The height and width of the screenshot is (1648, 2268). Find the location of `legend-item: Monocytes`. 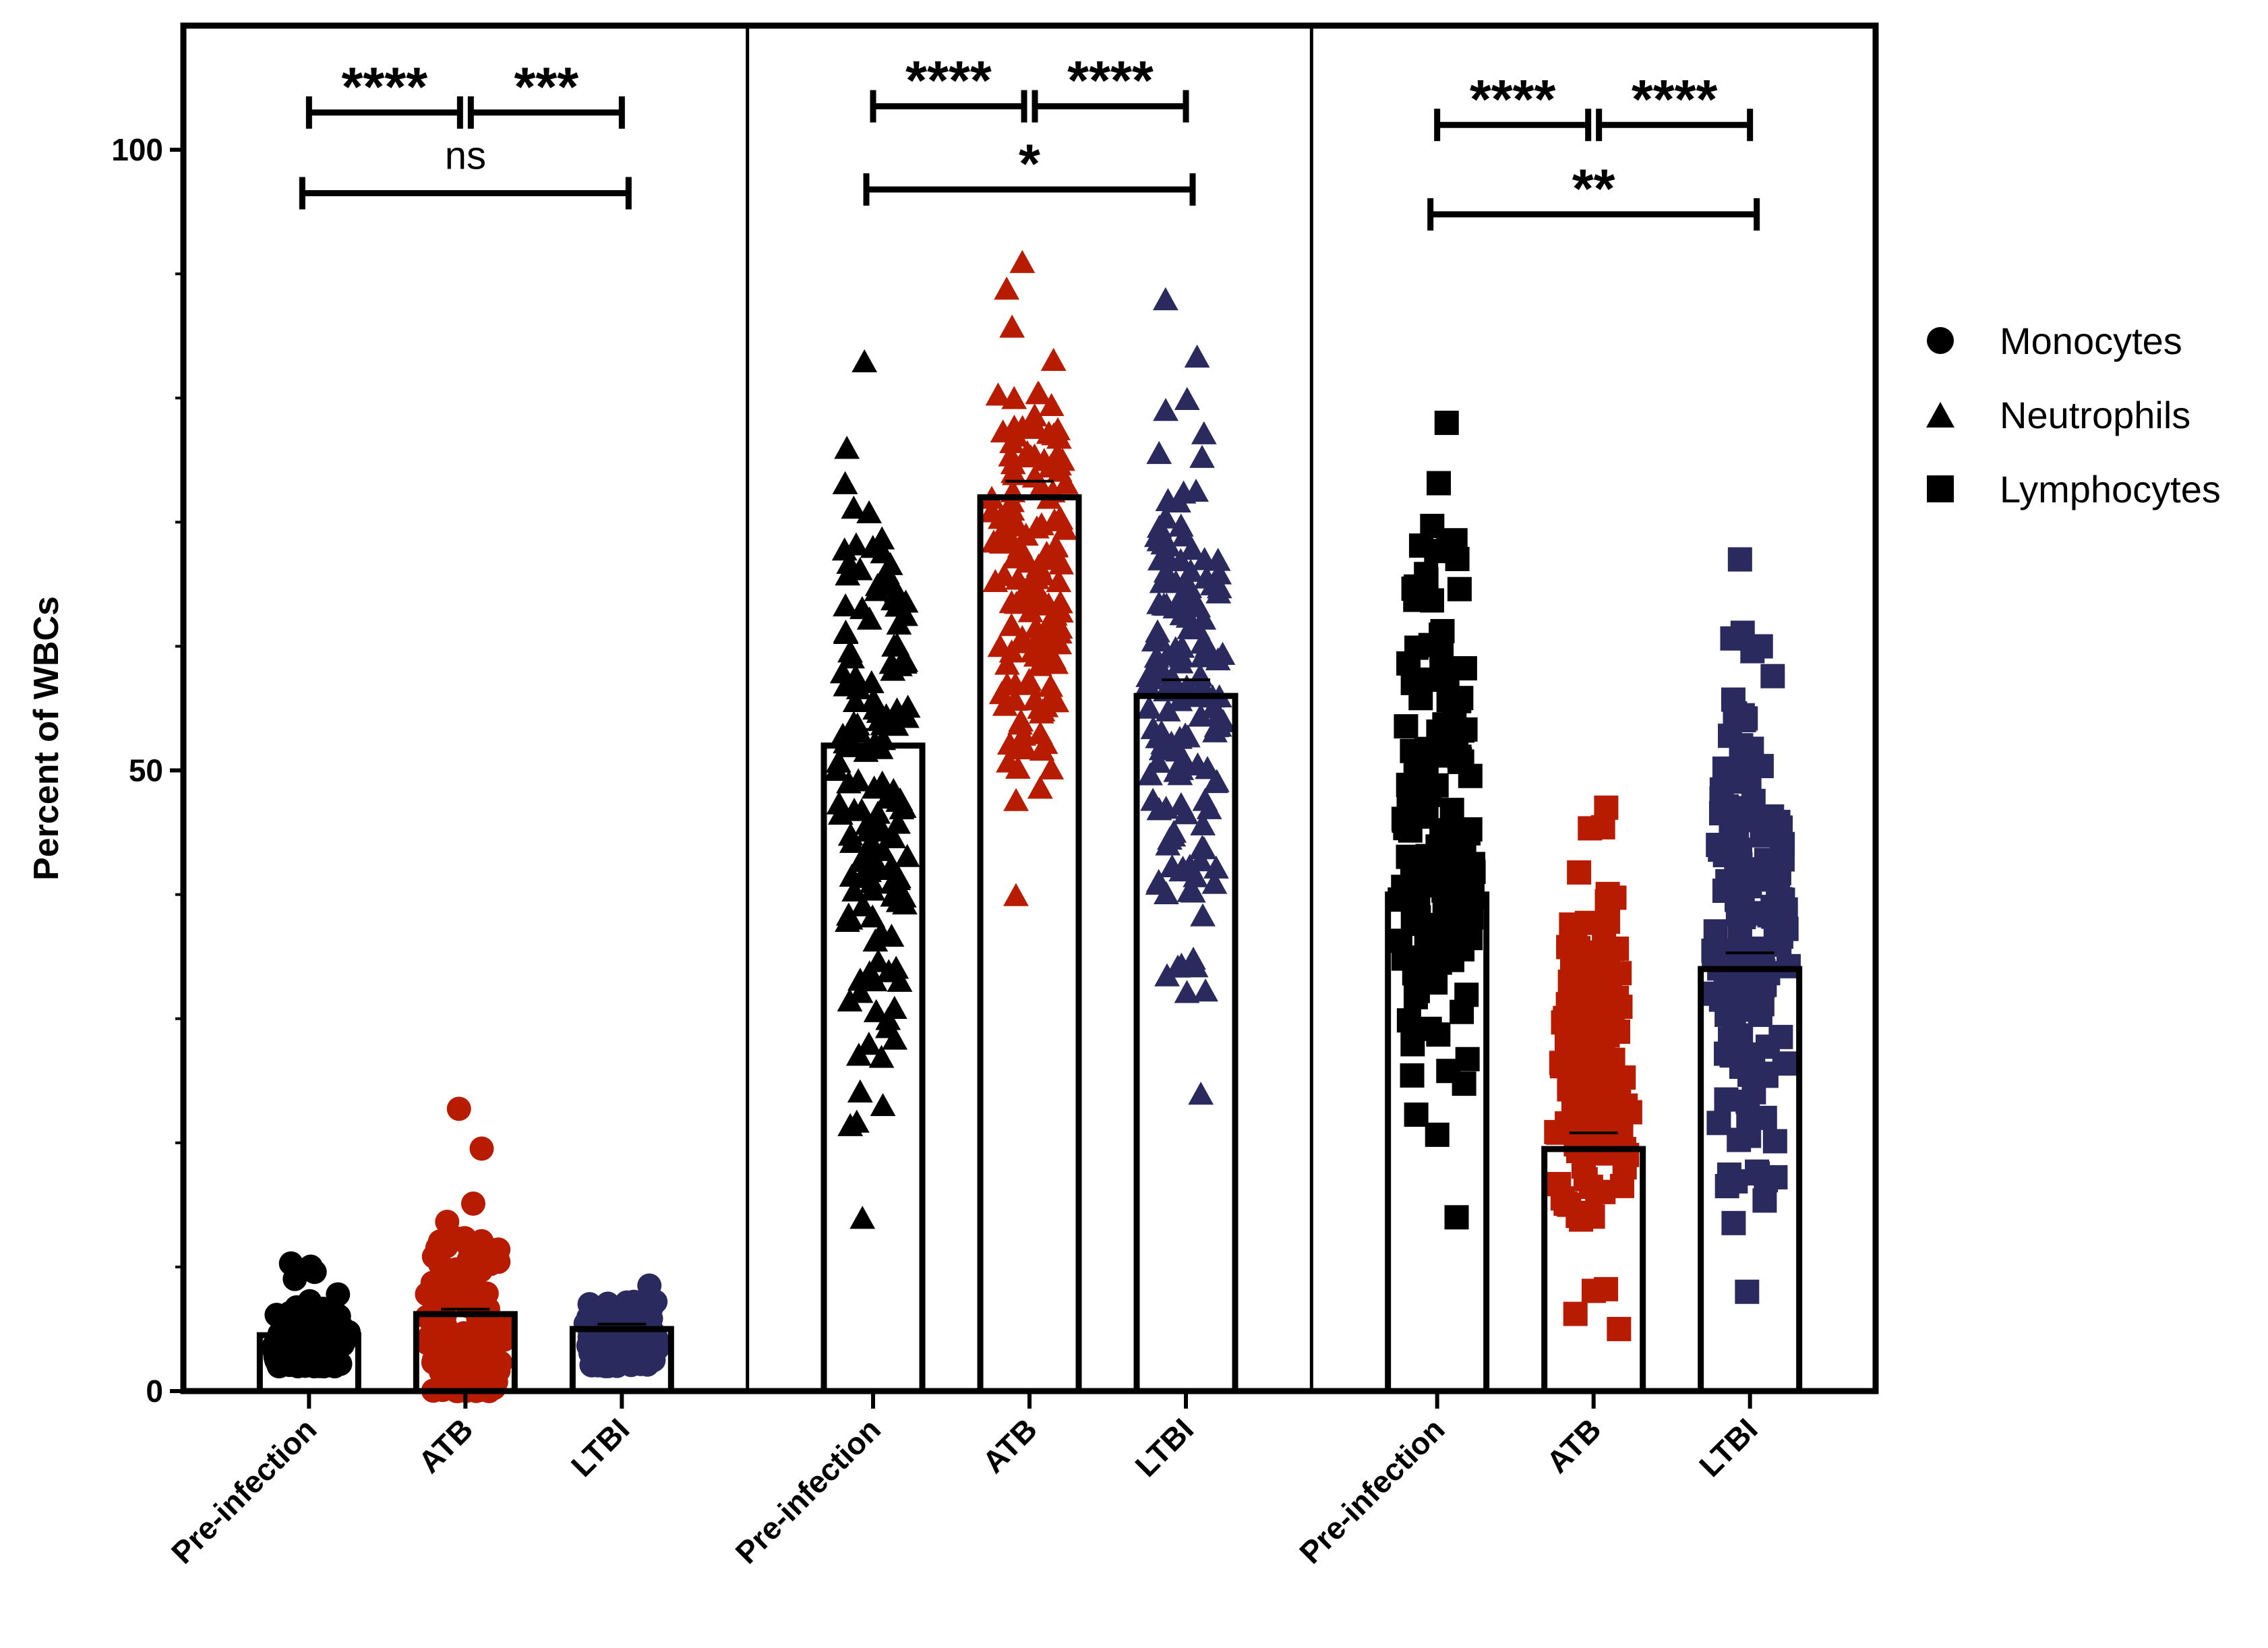

legend-item: Monocytes is located at coordinates (2054, 341).